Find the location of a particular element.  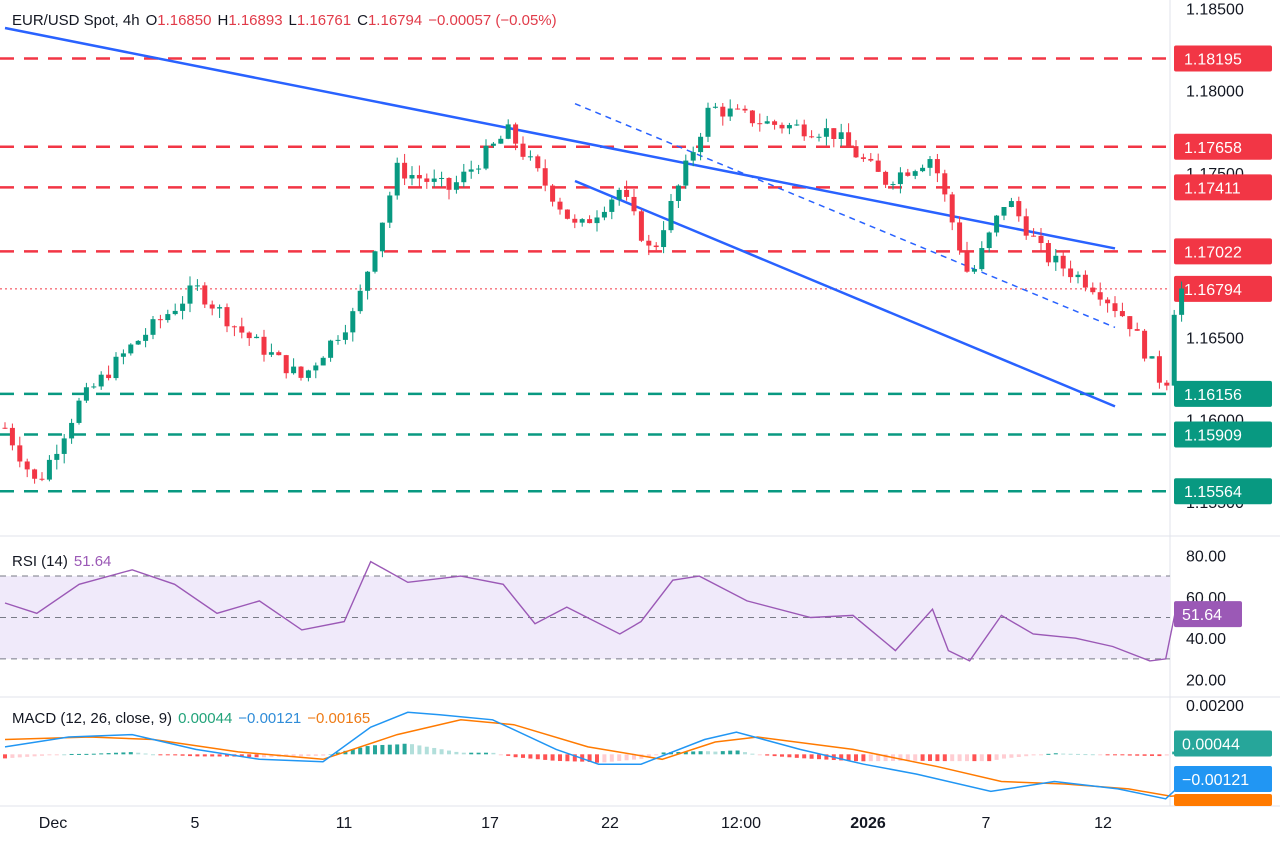

rsi-legend: RSI (14) 51.64 is located at coordinates (64, 561).